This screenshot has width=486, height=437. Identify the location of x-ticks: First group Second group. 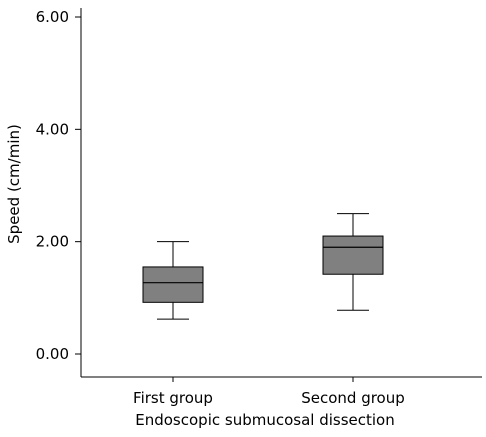
(269, 392).